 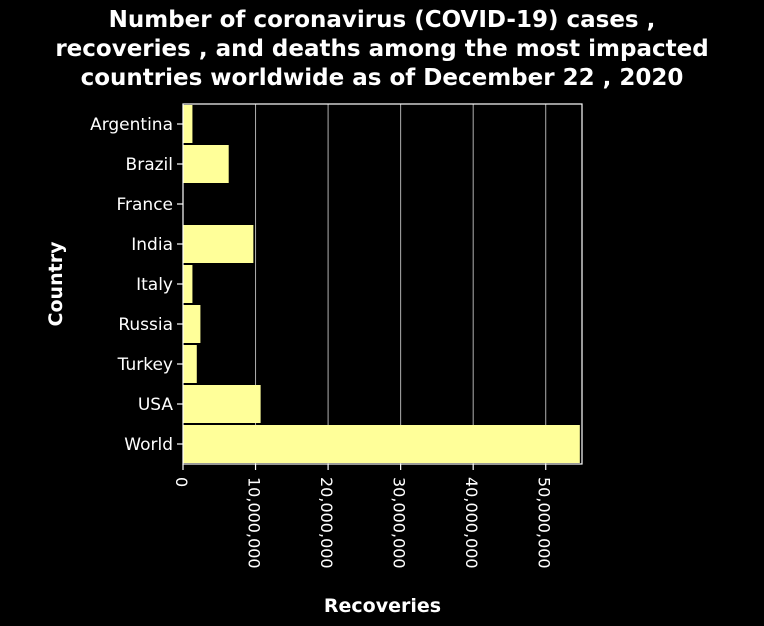 What do you see at coordinates (156, 405) in the screenshot?
I see `y-tick-label: USA` at bounding box center [156, 405].